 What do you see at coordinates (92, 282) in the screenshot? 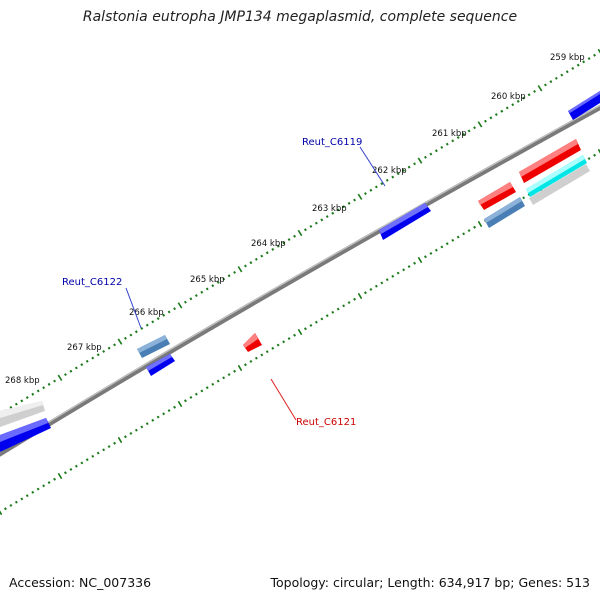
I see `gene-label-reut-c6122: Reut_C6122` at bounding box center [92, 282].